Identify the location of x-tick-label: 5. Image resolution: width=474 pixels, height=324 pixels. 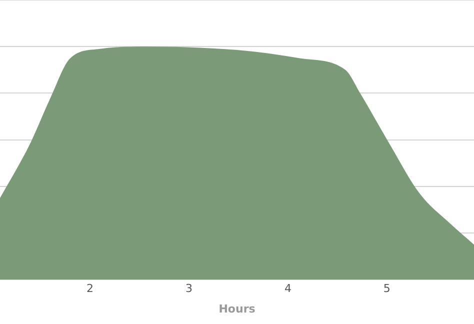
(386, 289).